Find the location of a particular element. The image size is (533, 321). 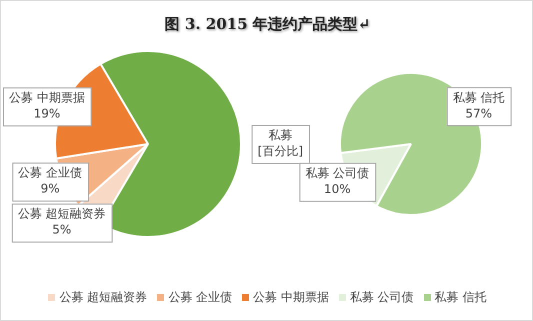

slice-label: 公募 超短融资券 is located at coordinates (62, 213).